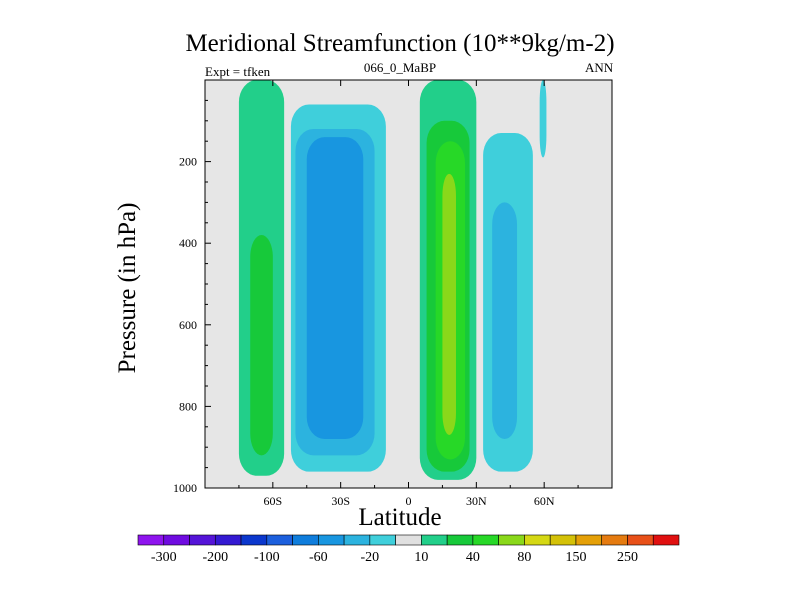 The height and width of the screenshot is (600, 800). Describe the element at coordinates (627, 557) in the screenshot. I see `colorbar-label: 250` at that location.